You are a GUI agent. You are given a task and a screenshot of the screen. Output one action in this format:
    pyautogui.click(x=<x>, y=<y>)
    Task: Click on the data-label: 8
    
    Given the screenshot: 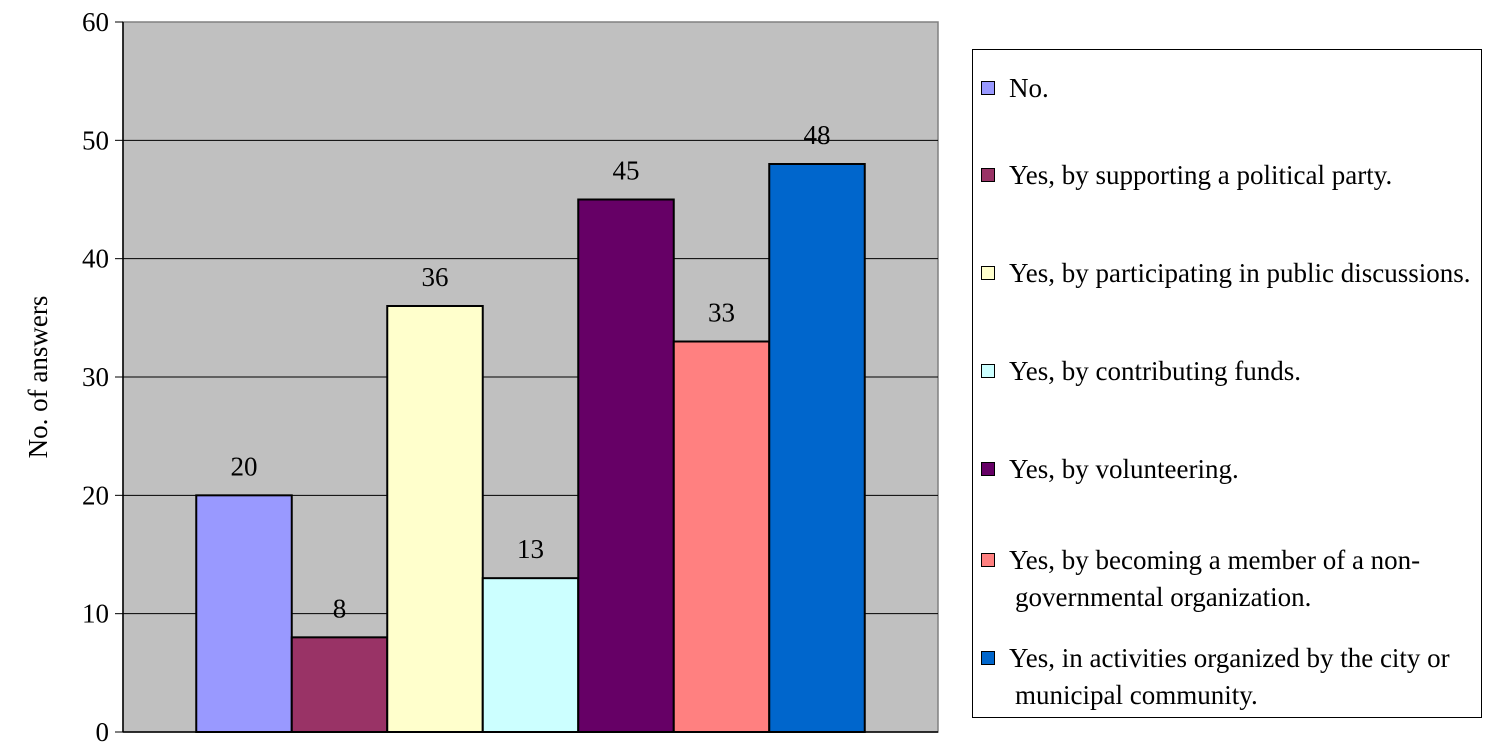 What is the action you would take?
    pyautogui.click(x=340, y=608)
    